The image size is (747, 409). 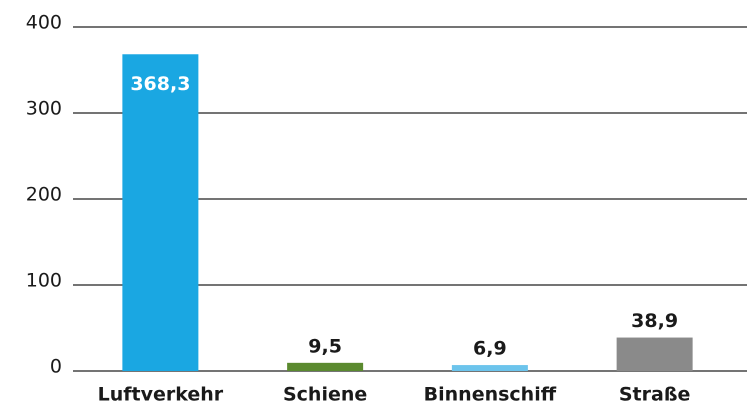 I want to click on y-tick-label: 100, so click(x=44, y=281).